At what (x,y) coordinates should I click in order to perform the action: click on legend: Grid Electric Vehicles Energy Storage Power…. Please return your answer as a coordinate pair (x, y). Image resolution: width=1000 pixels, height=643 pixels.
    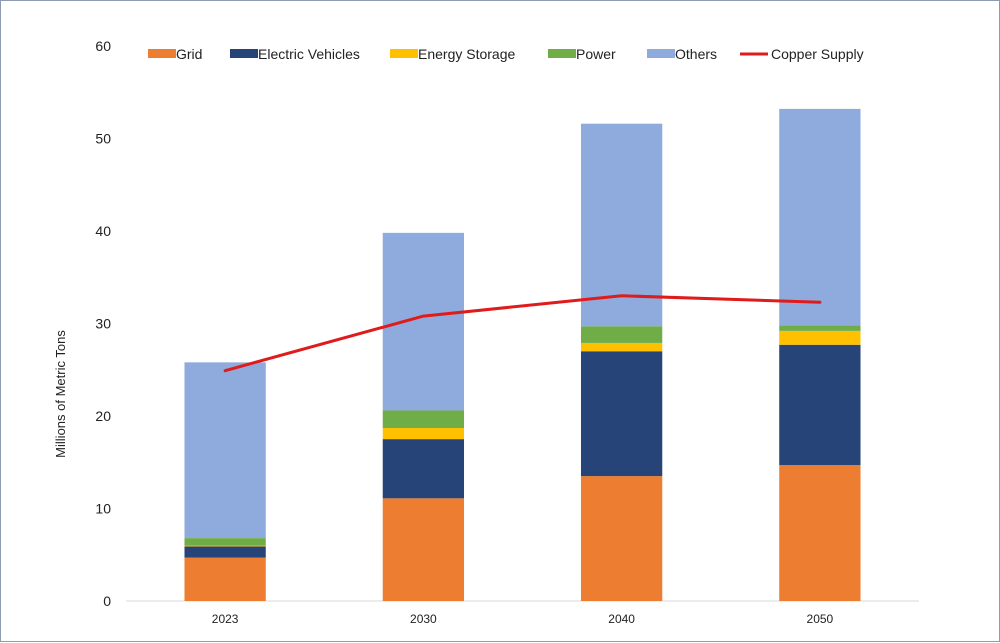
    Looking at the image, I should click on (506, 54).